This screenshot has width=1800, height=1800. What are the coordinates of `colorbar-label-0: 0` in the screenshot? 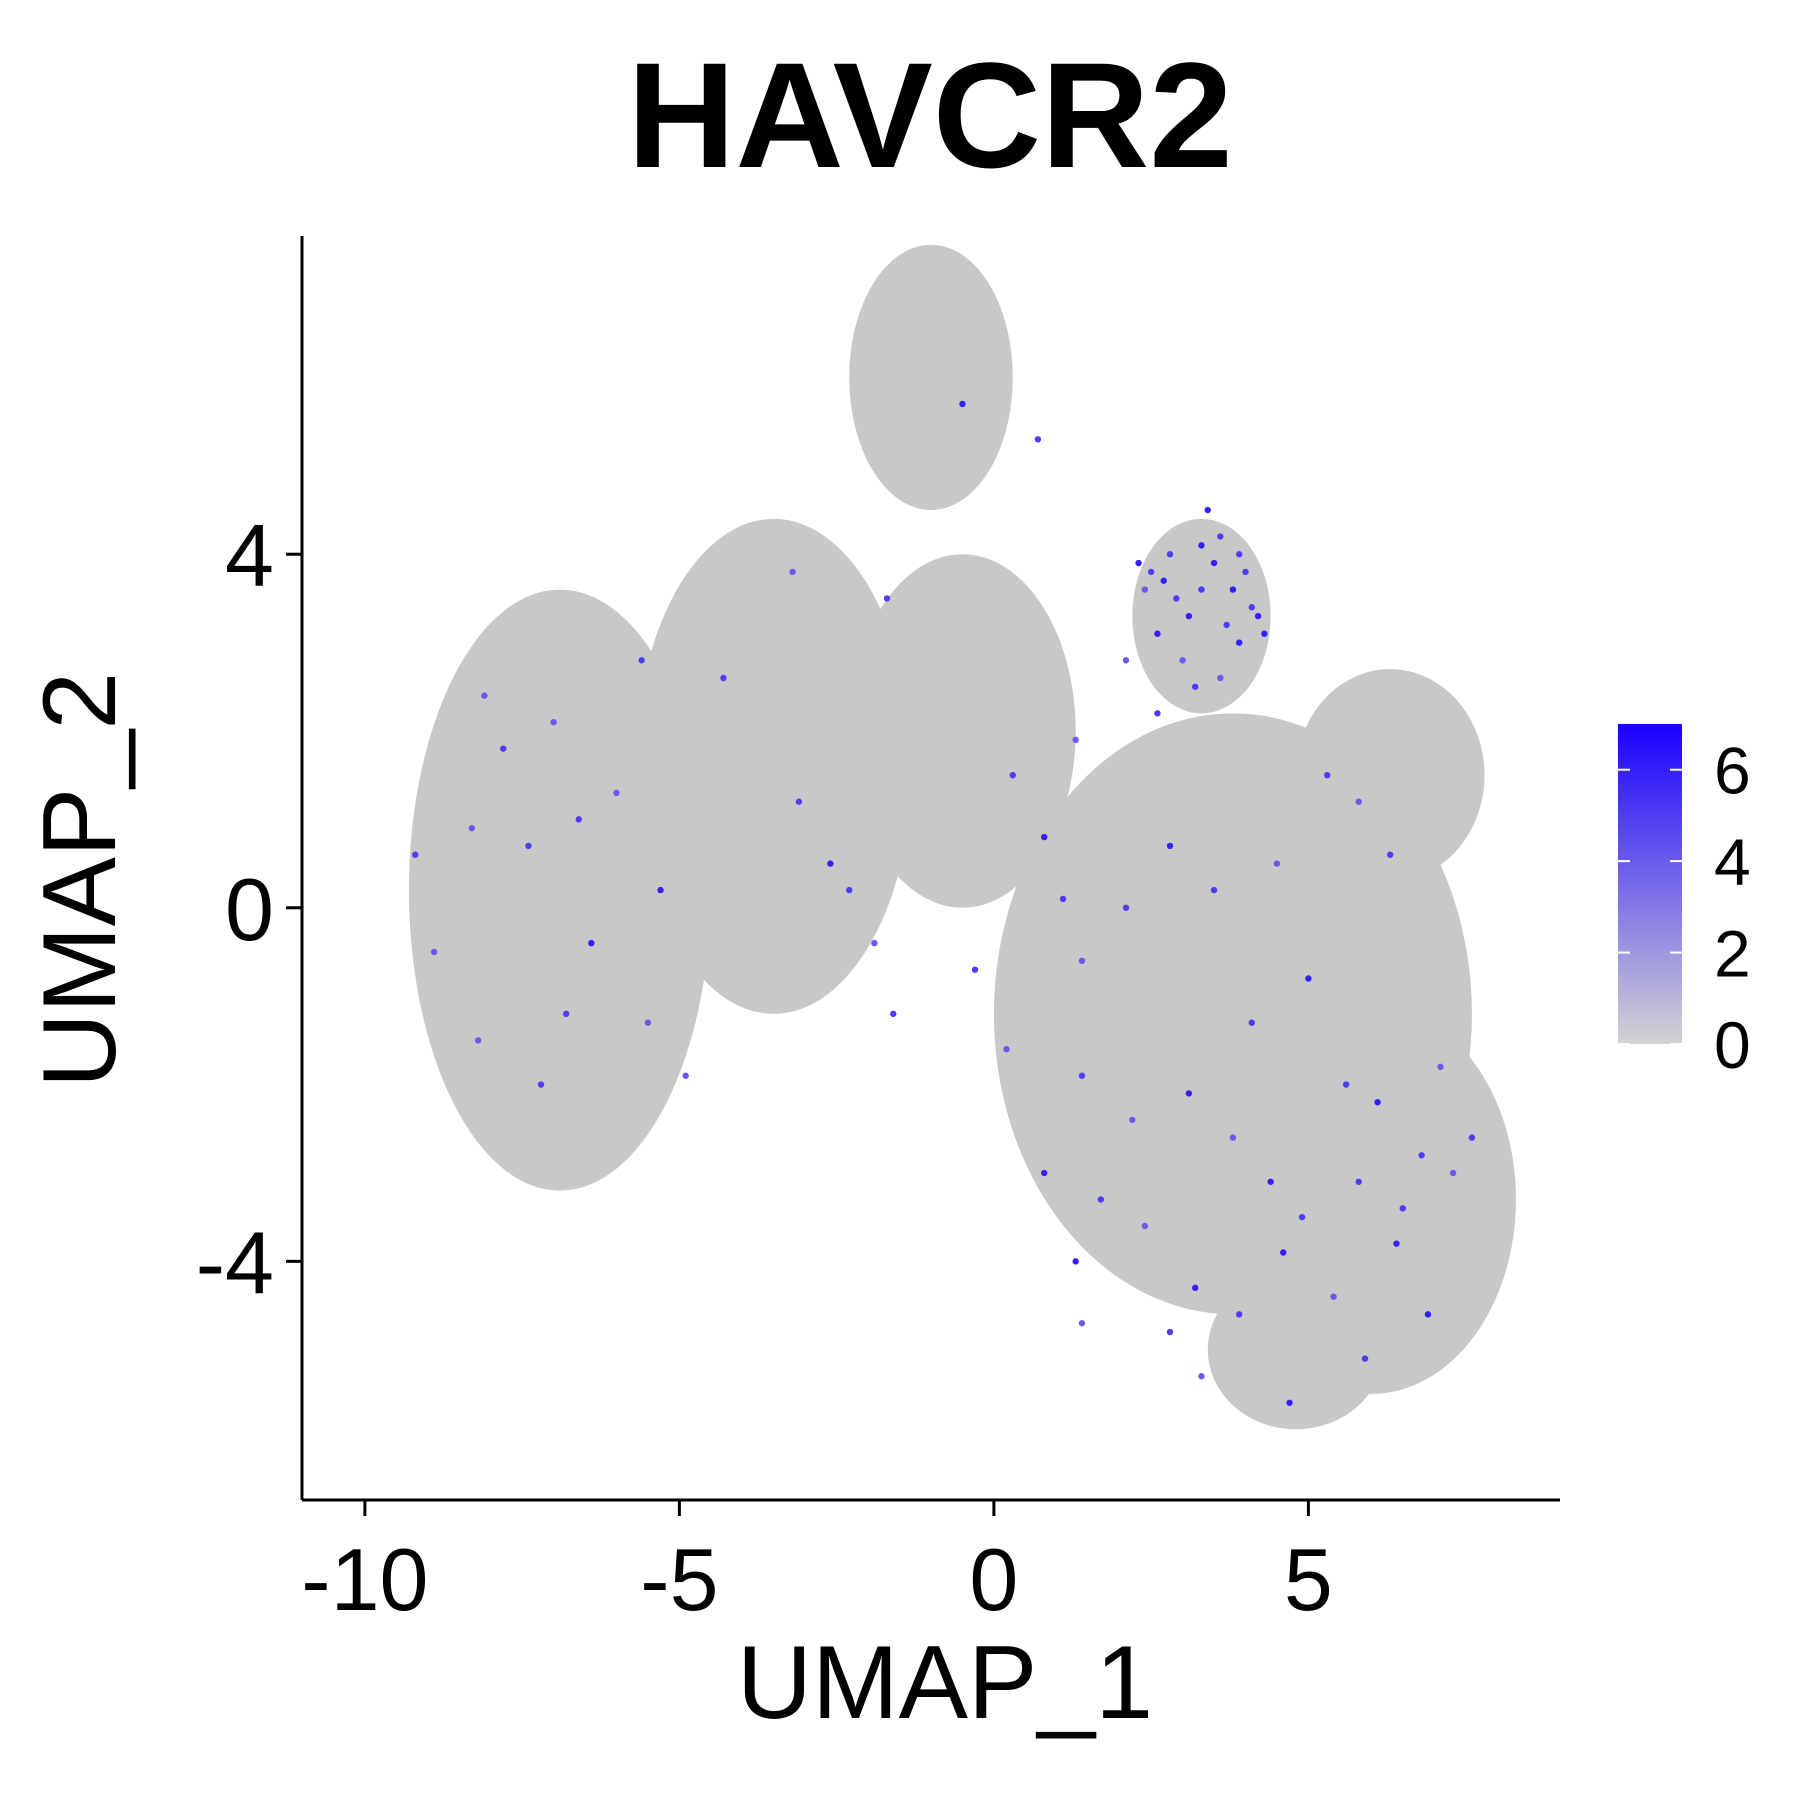 It's located at (1732, 1045).